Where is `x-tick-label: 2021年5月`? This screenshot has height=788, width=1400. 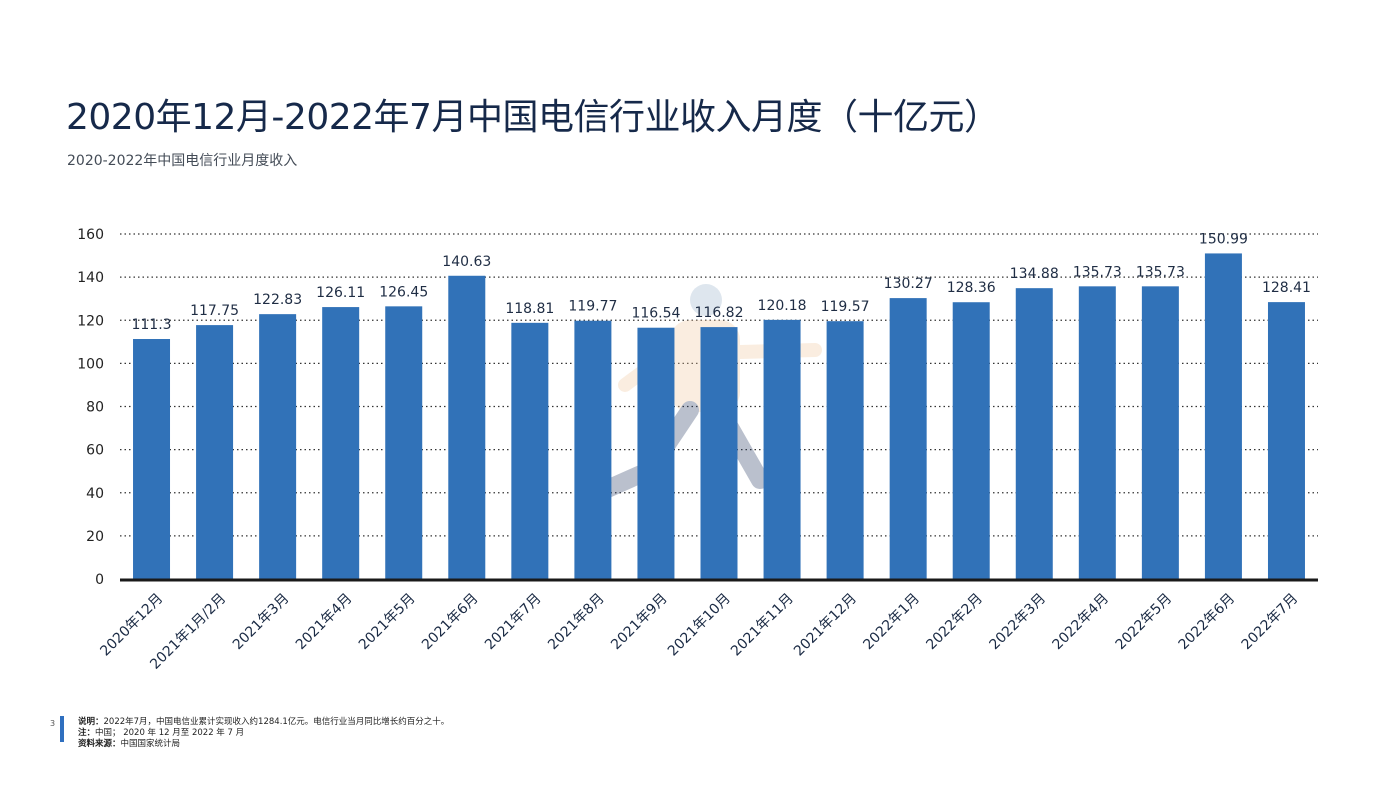
x-tick-label: 2021年5月 is located at coordinates (387, 622).